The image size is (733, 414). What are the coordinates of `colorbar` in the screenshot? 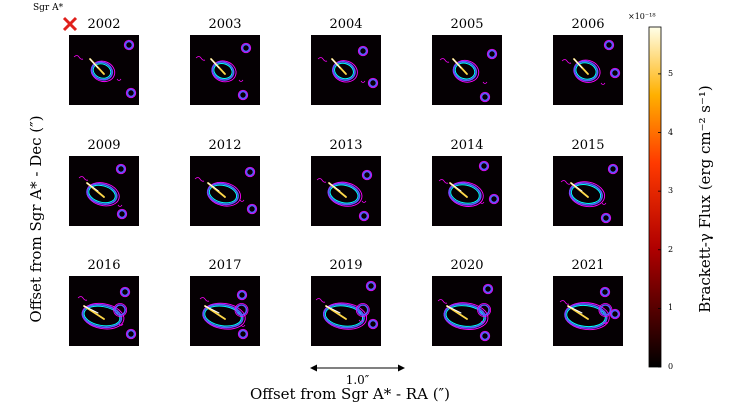 It's located at (655, 197).